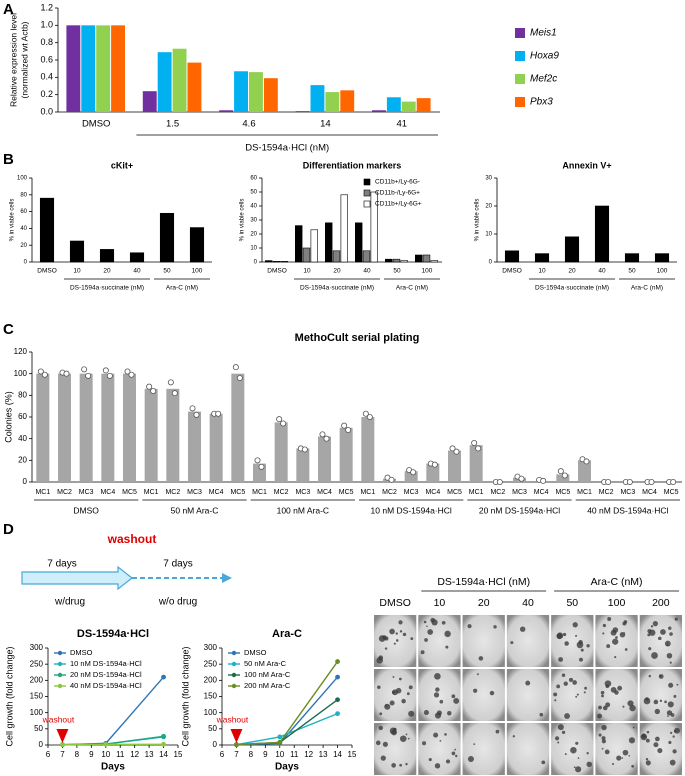 The image size is (685, 776). I want to click on x-tick-label: MC5, so click(671, 492).